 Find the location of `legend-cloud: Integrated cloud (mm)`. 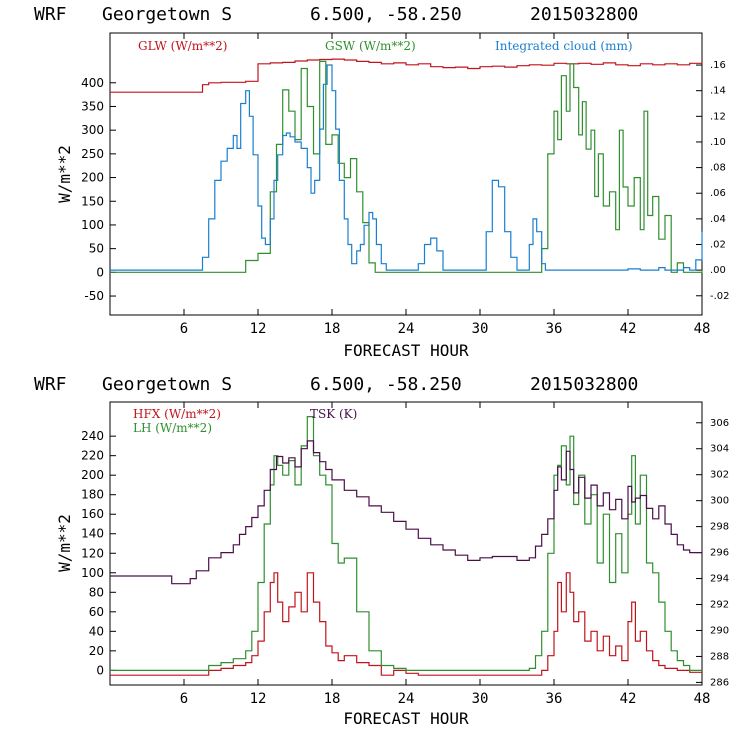

legend-cloud: Integrated cloud (mm) is located at coordinates (564, 46).